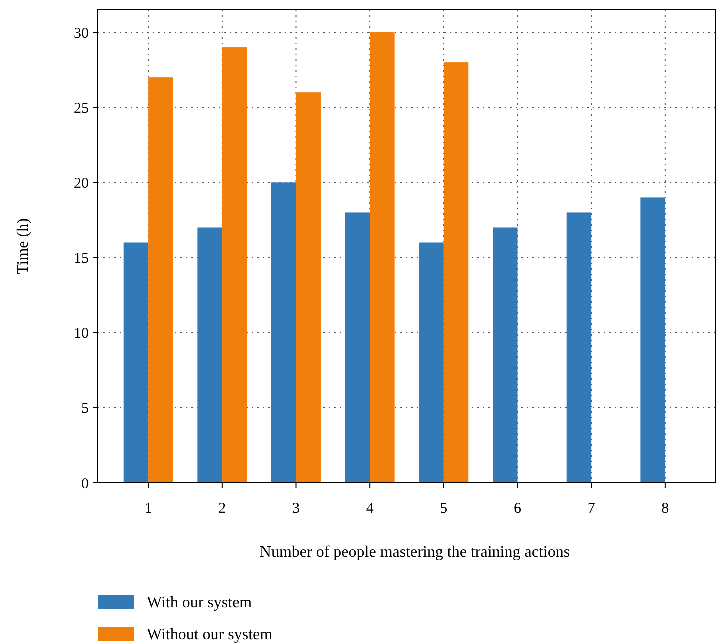  What do you see at coordinates (222, 509) in the screenshot?
I see `x-tick-label: 2` at bounding box center [222, 509].